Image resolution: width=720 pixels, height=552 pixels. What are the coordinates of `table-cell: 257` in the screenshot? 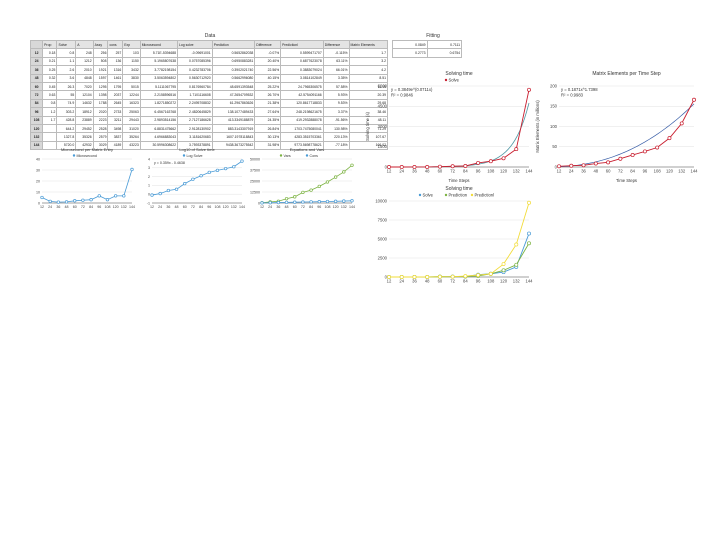 It's located at (115, 53).